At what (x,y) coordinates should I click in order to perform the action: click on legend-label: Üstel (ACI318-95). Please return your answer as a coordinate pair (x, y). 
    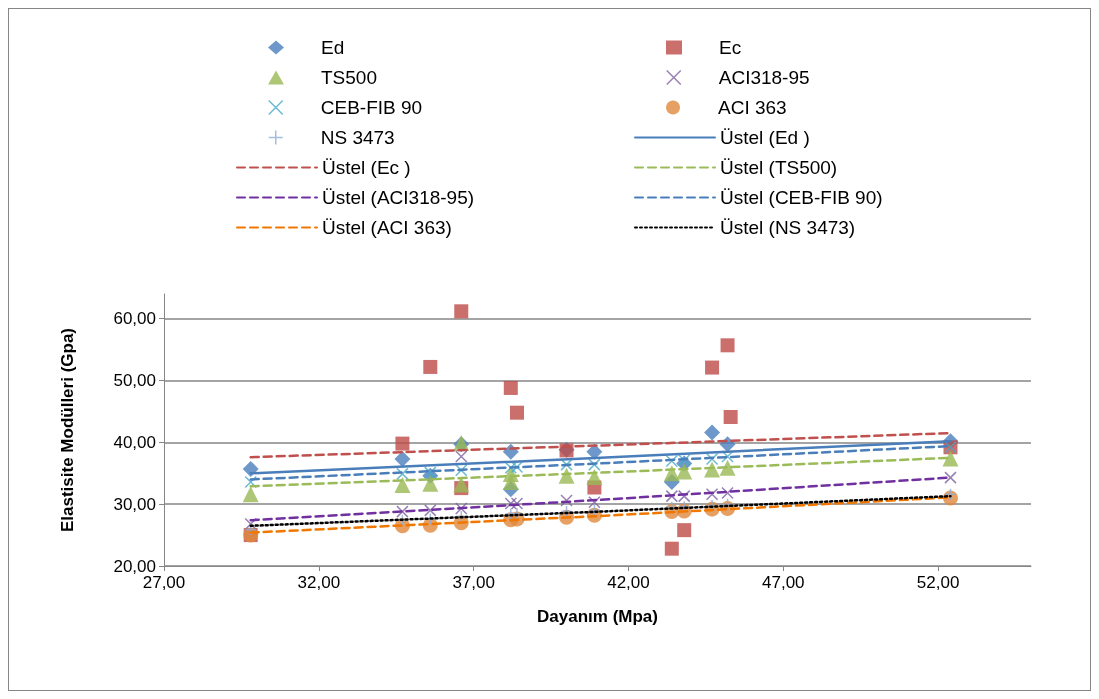
    Looking at the image, I should click on (398, 197).